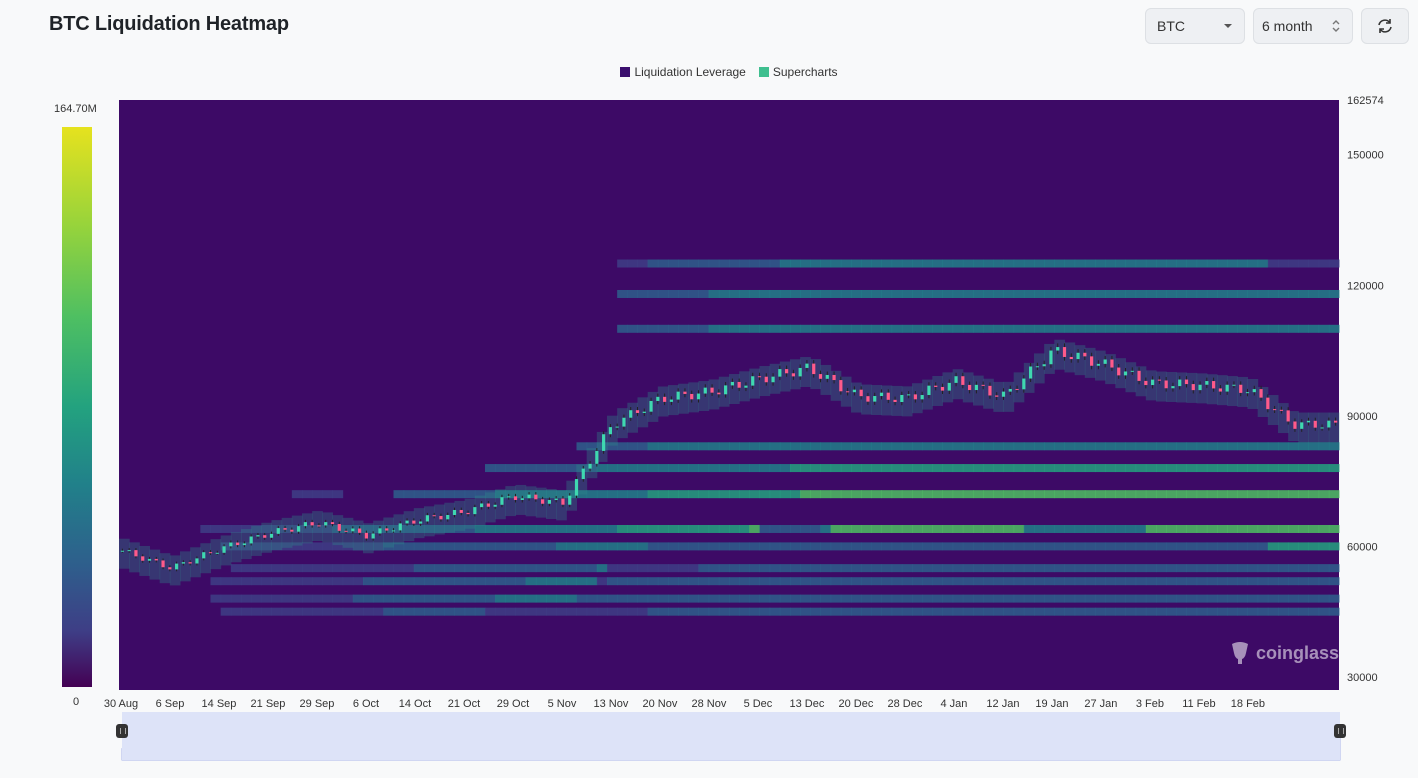 The image size is (1418, 778). I want to click on x-tick-label: 27 Jan, so click(1100, 704).